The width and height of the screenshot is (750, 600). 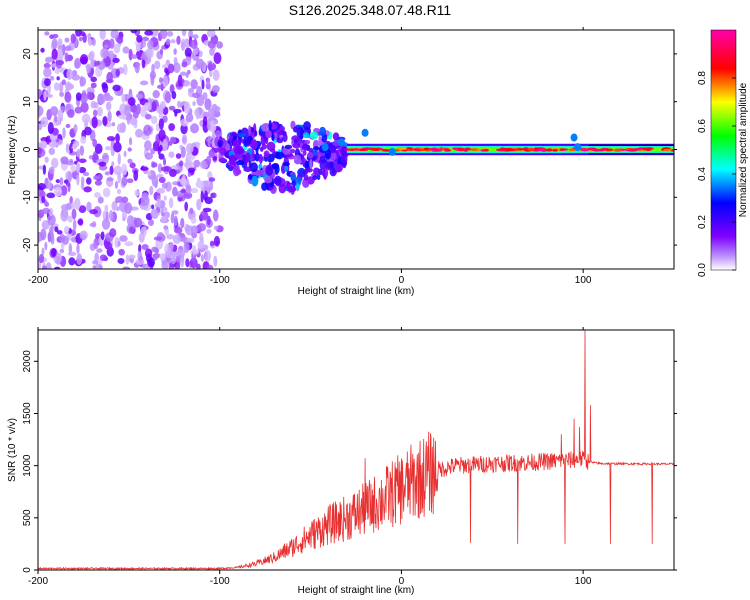 What do you see at coordinates (27, 54) in the screenshot?
I see `spectrogram-y-tick-label: 20` at bounding box center [27, 54].